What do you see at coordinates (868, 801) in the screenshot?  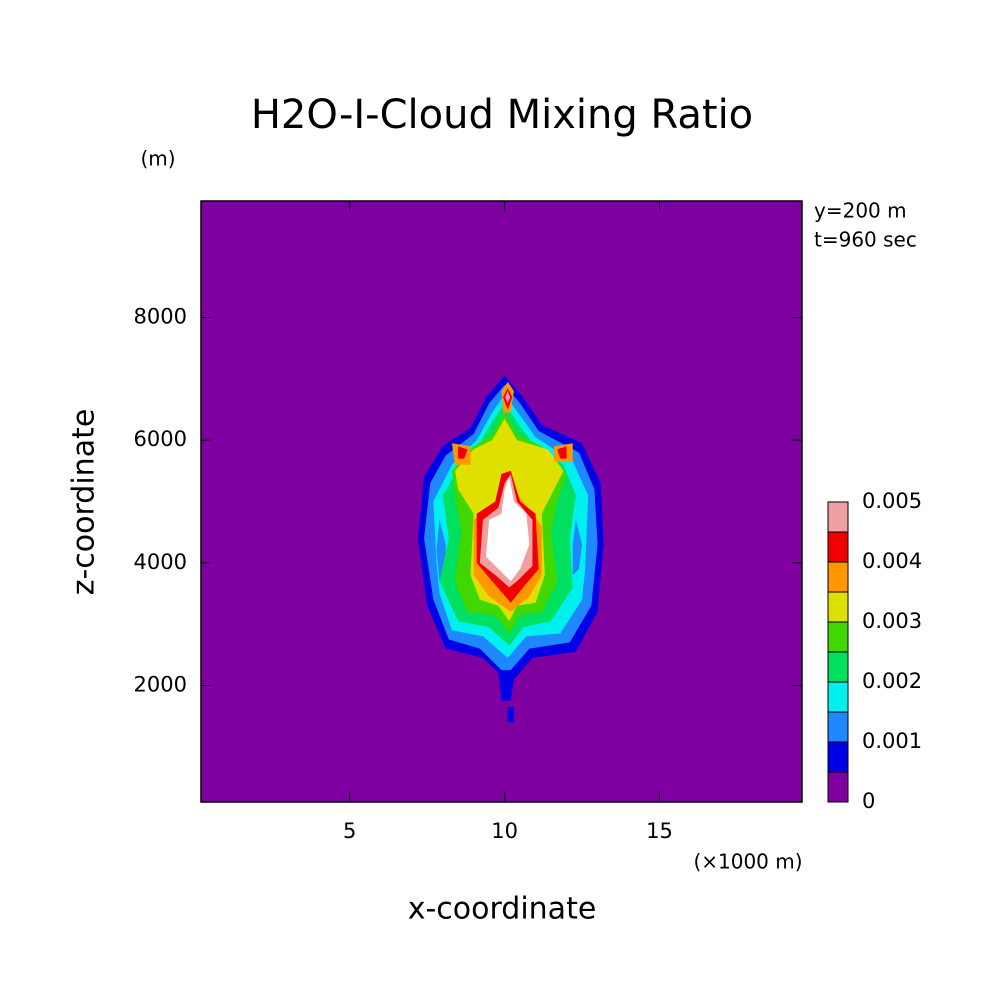 I see `colorbar-label: 0` at bounding box center [868, 801].